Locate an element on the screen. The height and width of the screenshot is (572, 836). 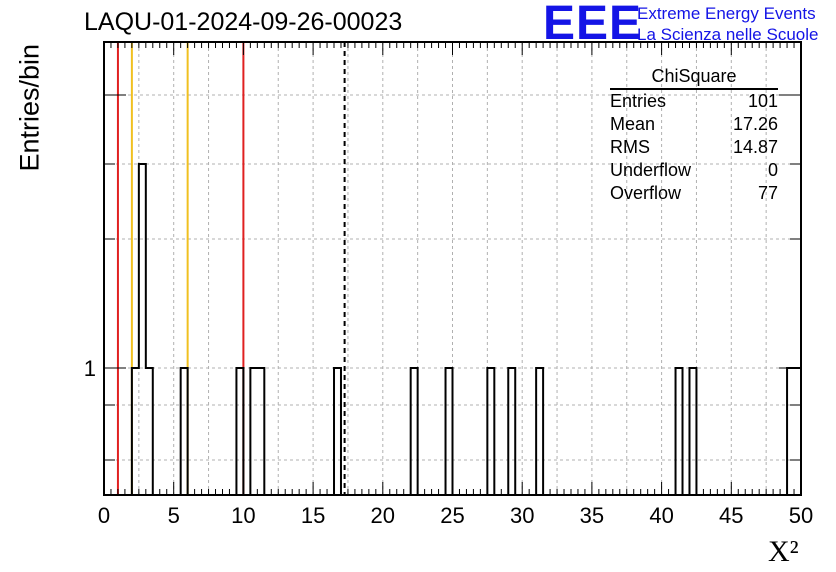
stats-row: RMS 14.87 is located at coordinates (694, 147).